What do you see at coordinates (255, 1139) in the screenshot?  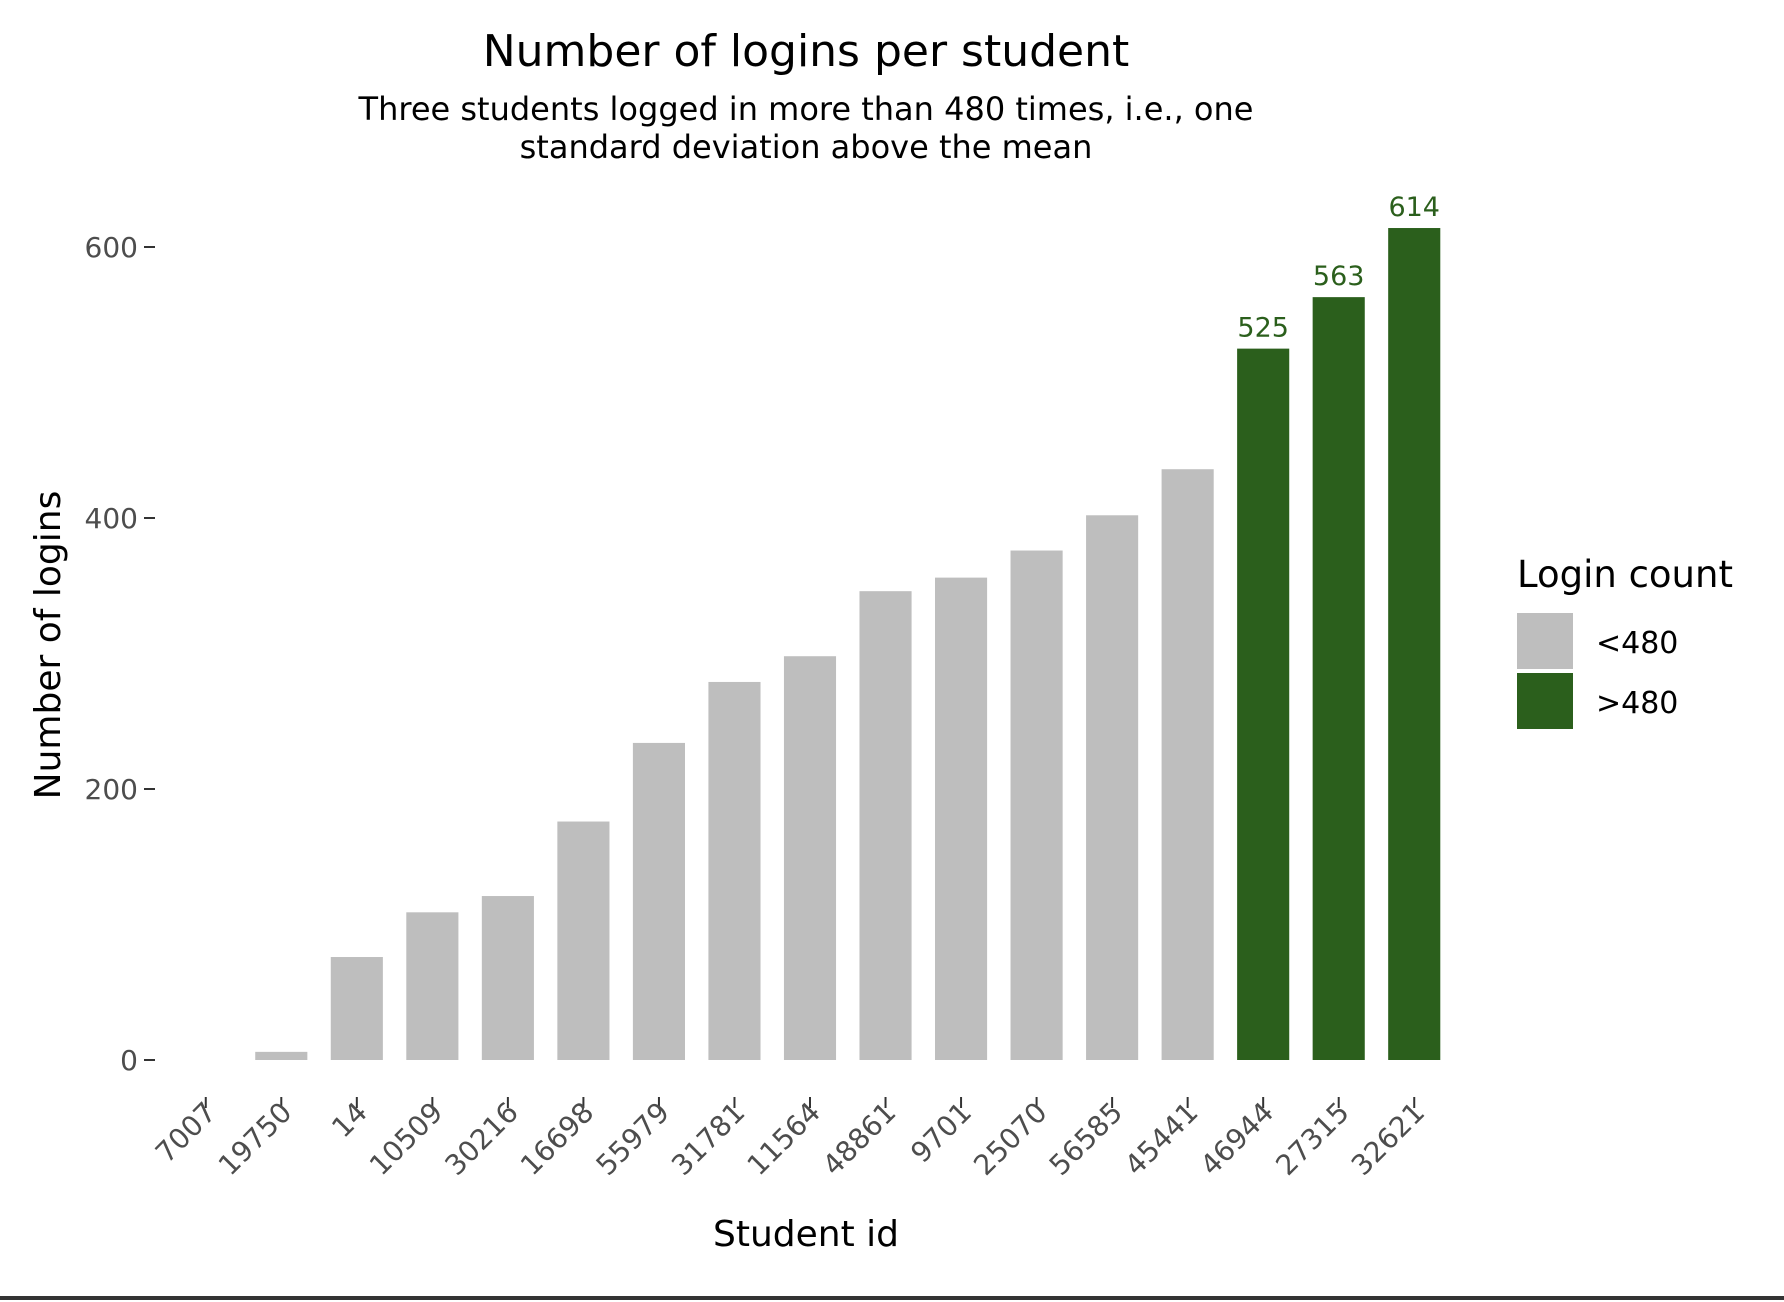 I see `x-tick-label: 19750` at bounding box center [255, 1139].